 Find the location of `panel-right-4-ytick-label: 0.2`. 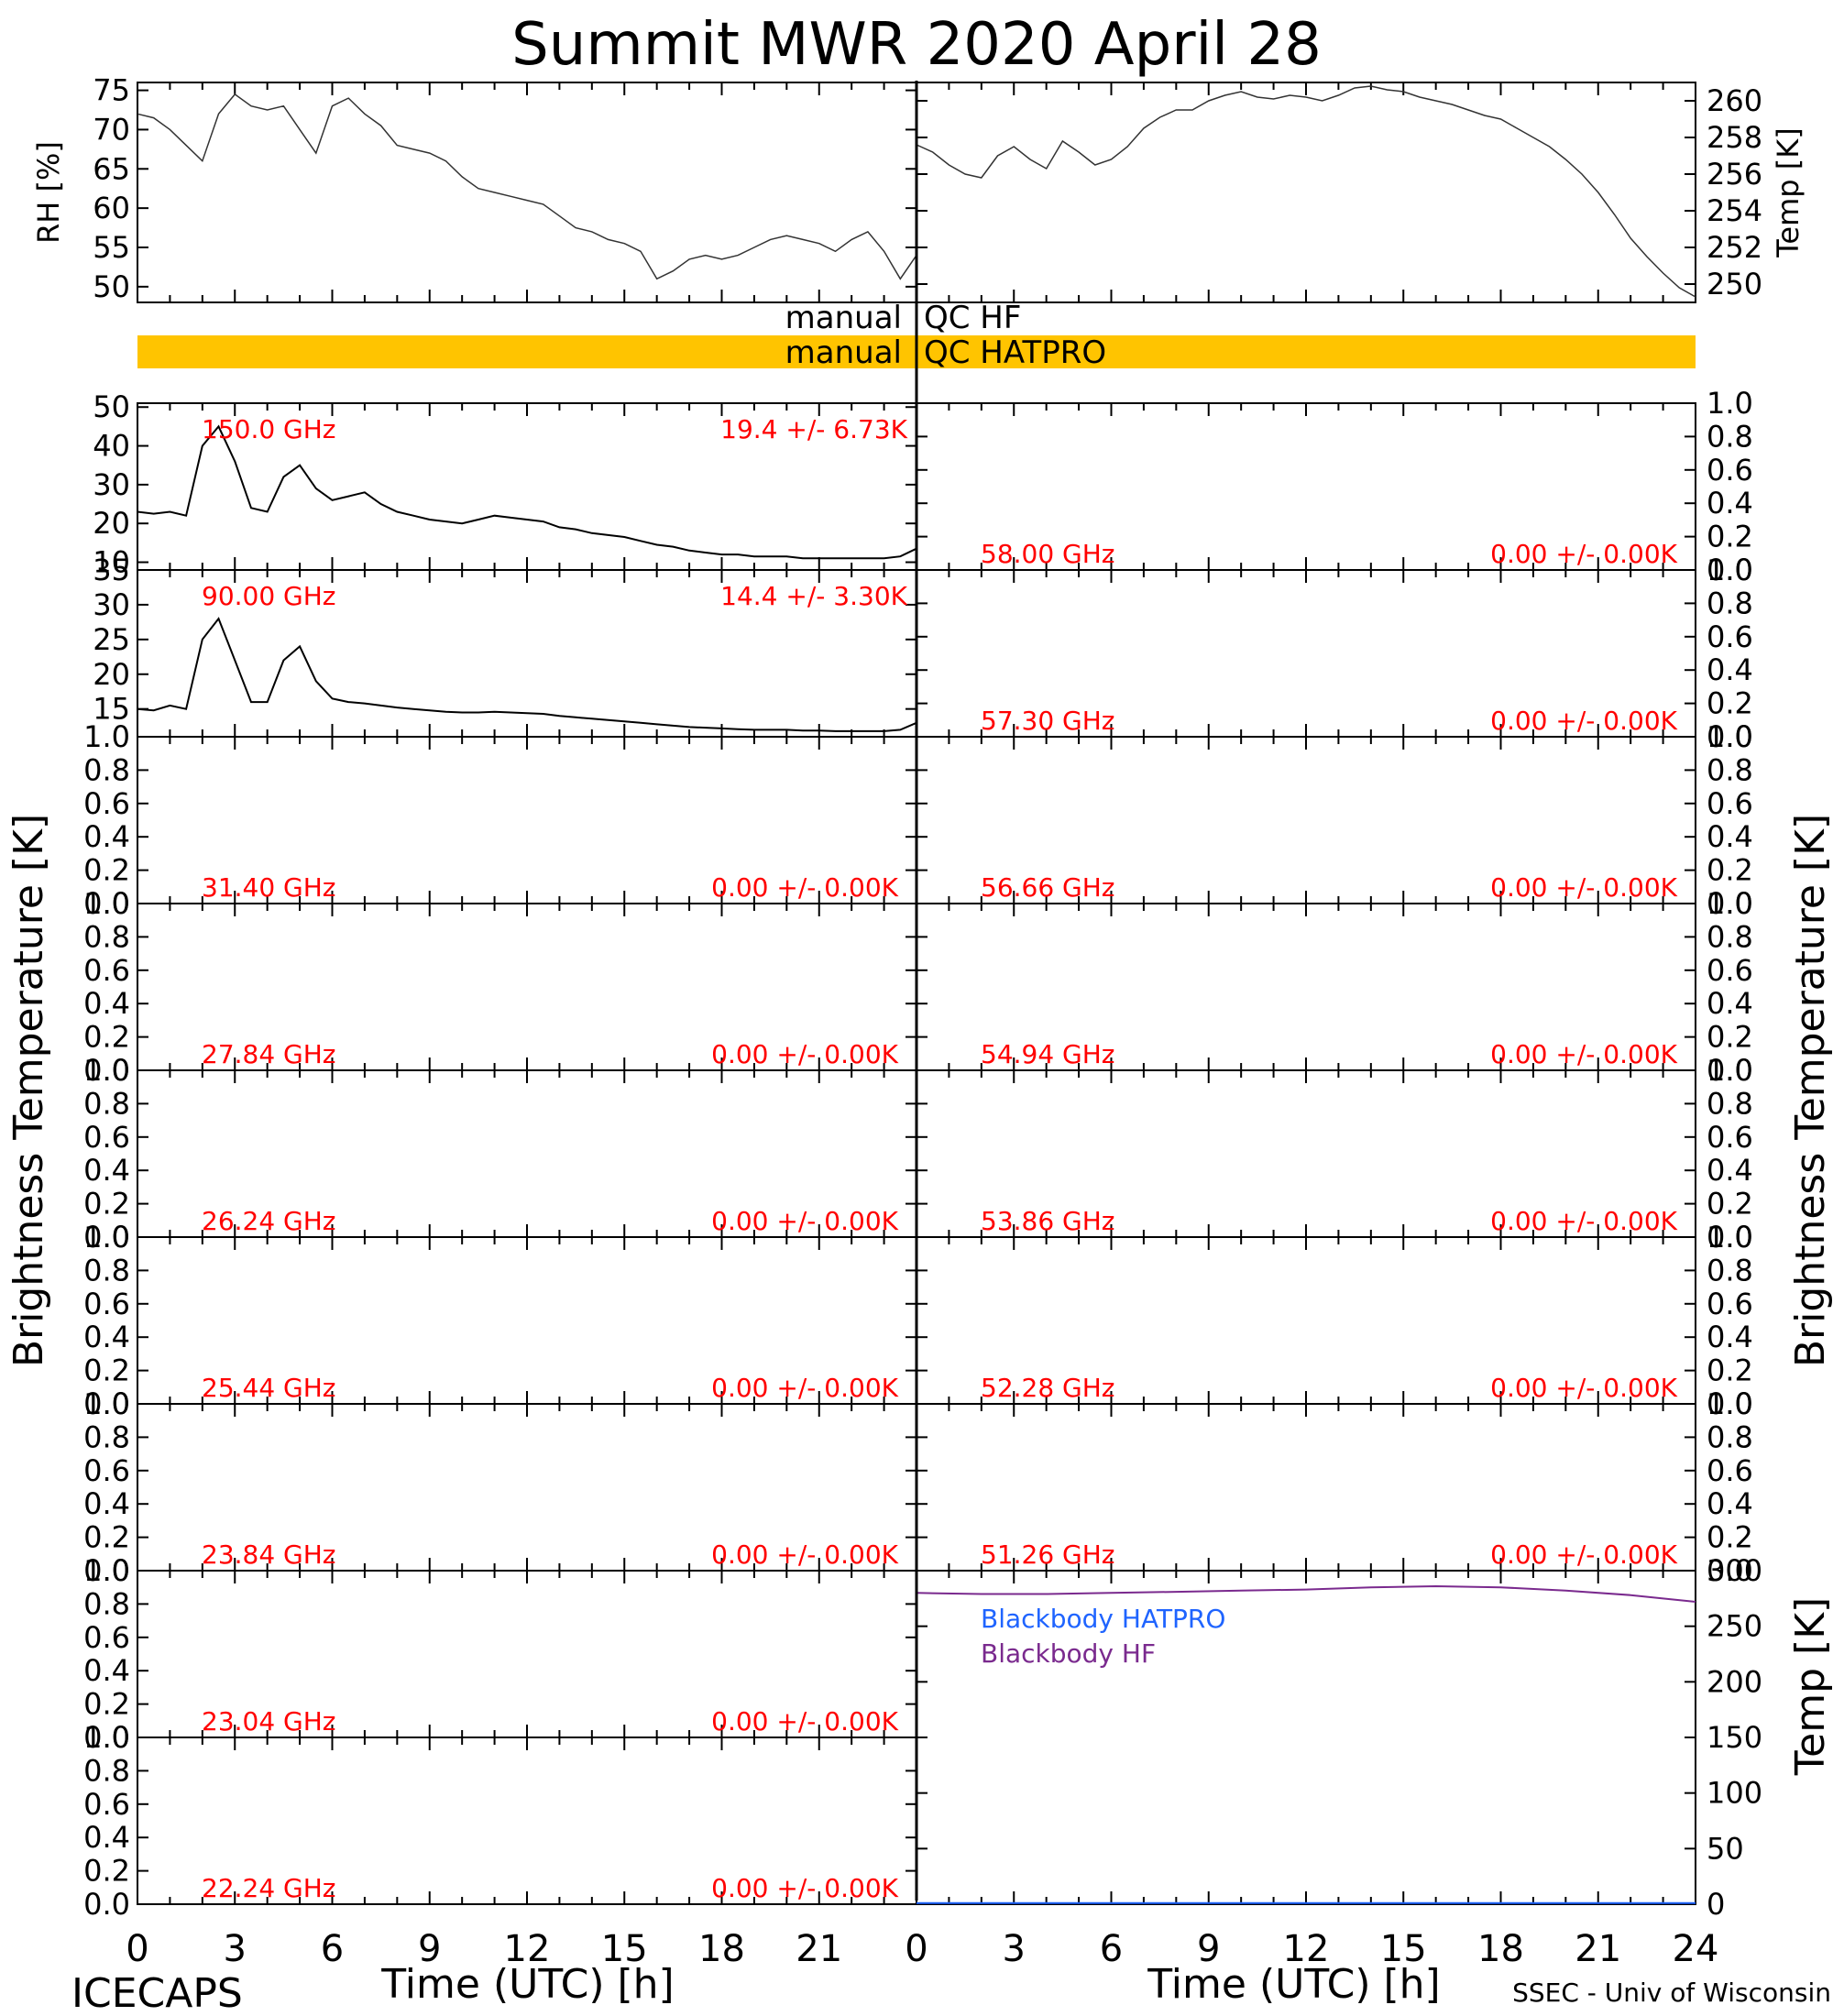

panel-right-4-ytick-label: 0.2 is located at coordinates (1730, 1037).